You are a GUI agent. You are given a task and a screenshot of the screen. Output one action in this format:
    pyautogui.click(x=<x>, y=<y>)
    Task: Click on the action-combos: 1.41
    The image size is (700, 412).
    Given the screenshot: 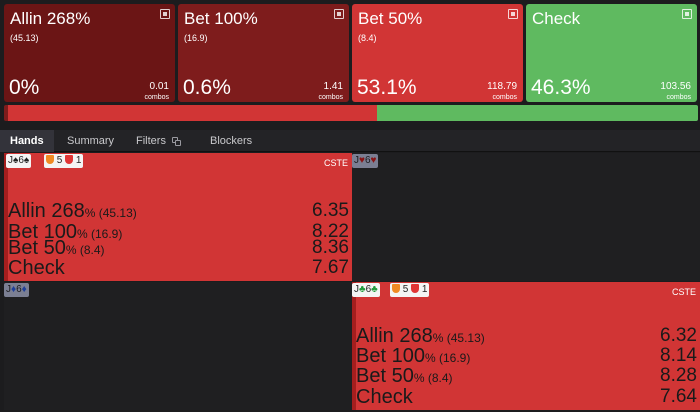 What is the action you would take?
    pyautogui.click(x=333, y=86)
    